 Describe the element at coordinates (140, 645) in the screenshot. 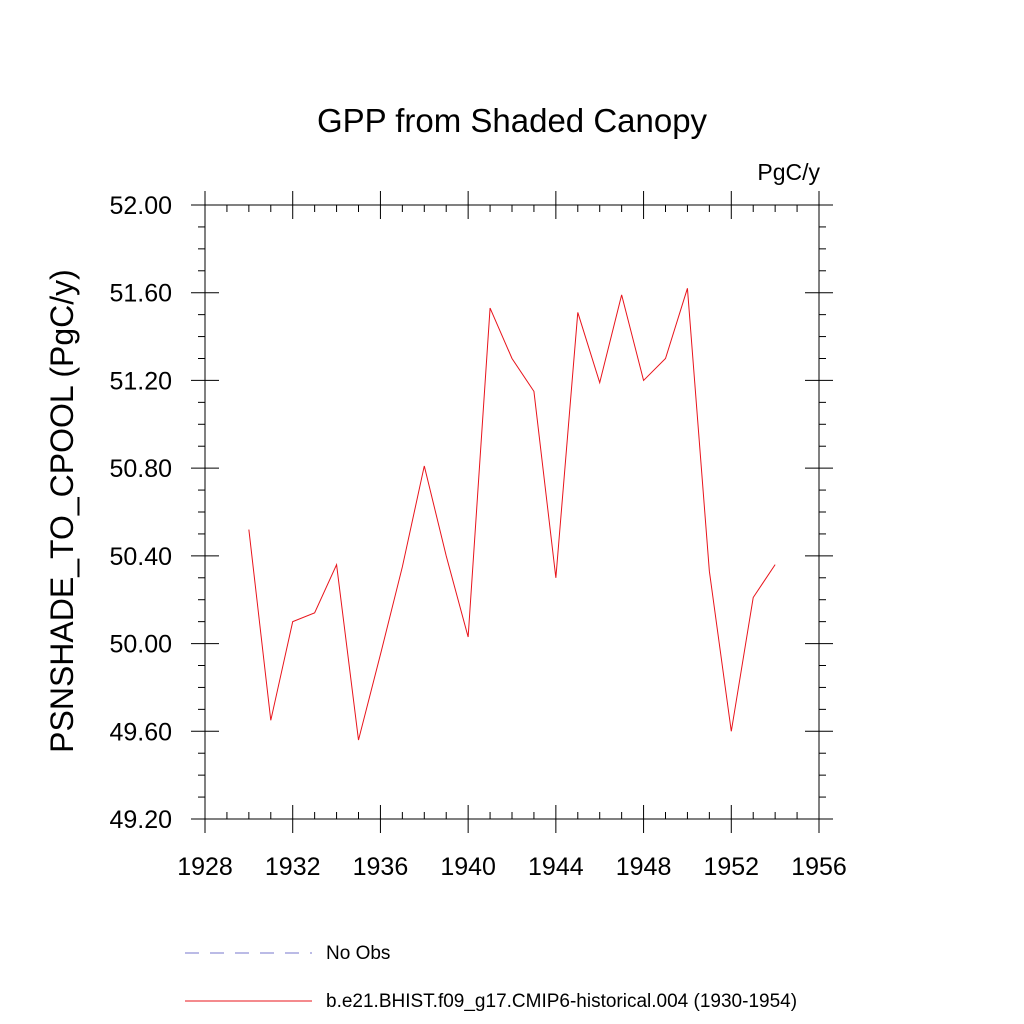

I see `y-tick-label: 50.00` at that location.